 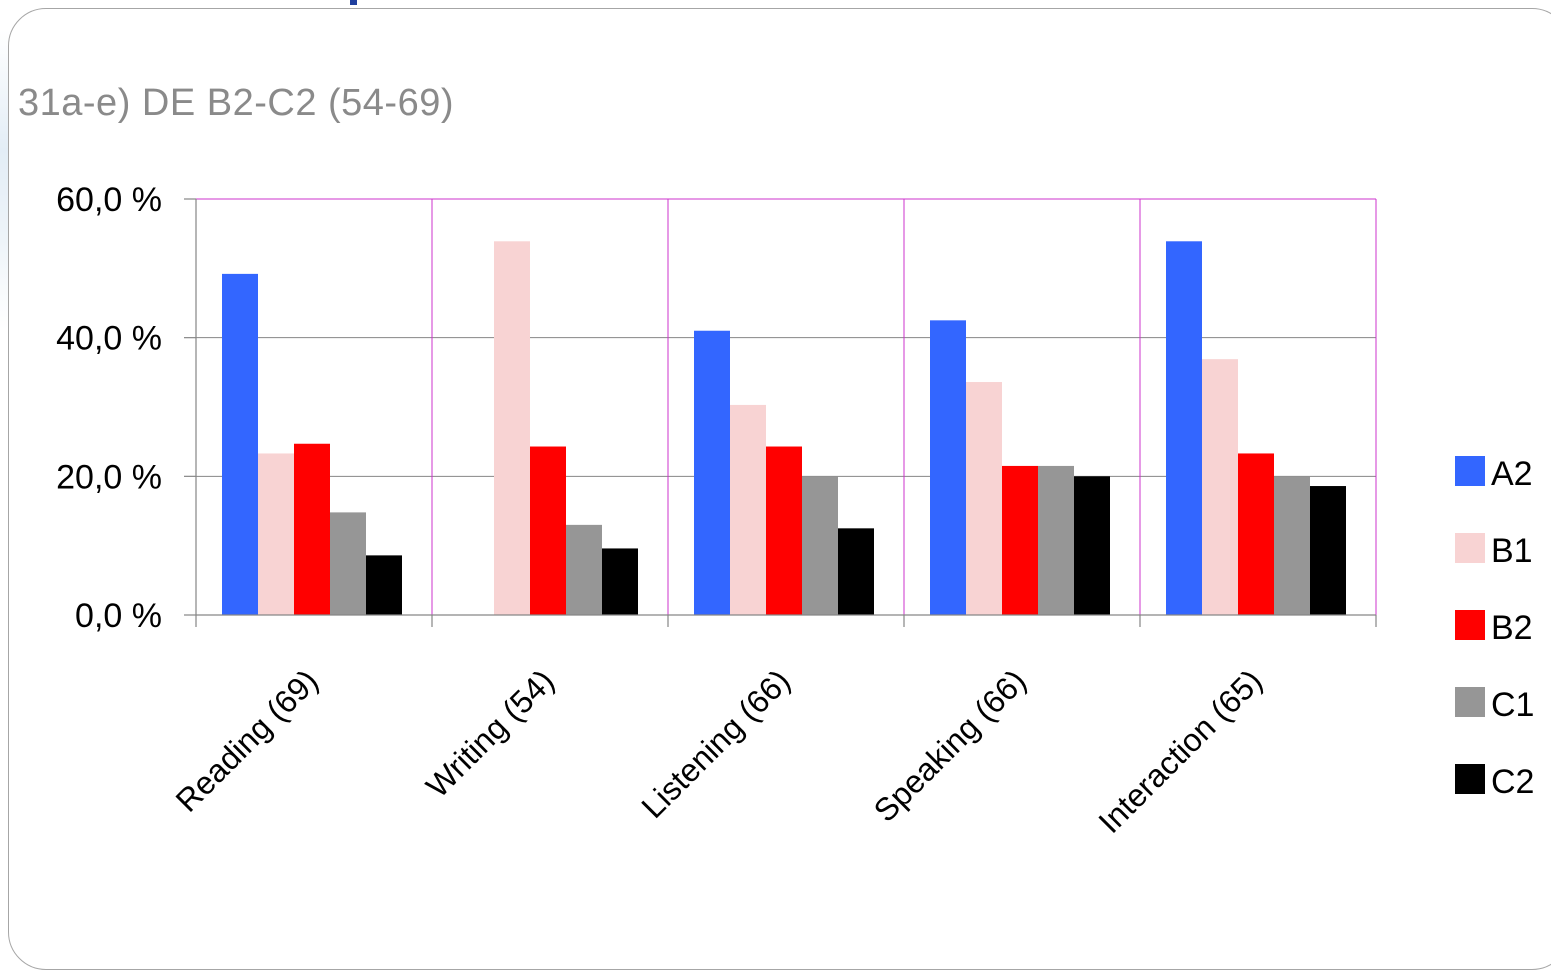 I want to click on legend-swatch-b1, so click(x=1470, y=548).